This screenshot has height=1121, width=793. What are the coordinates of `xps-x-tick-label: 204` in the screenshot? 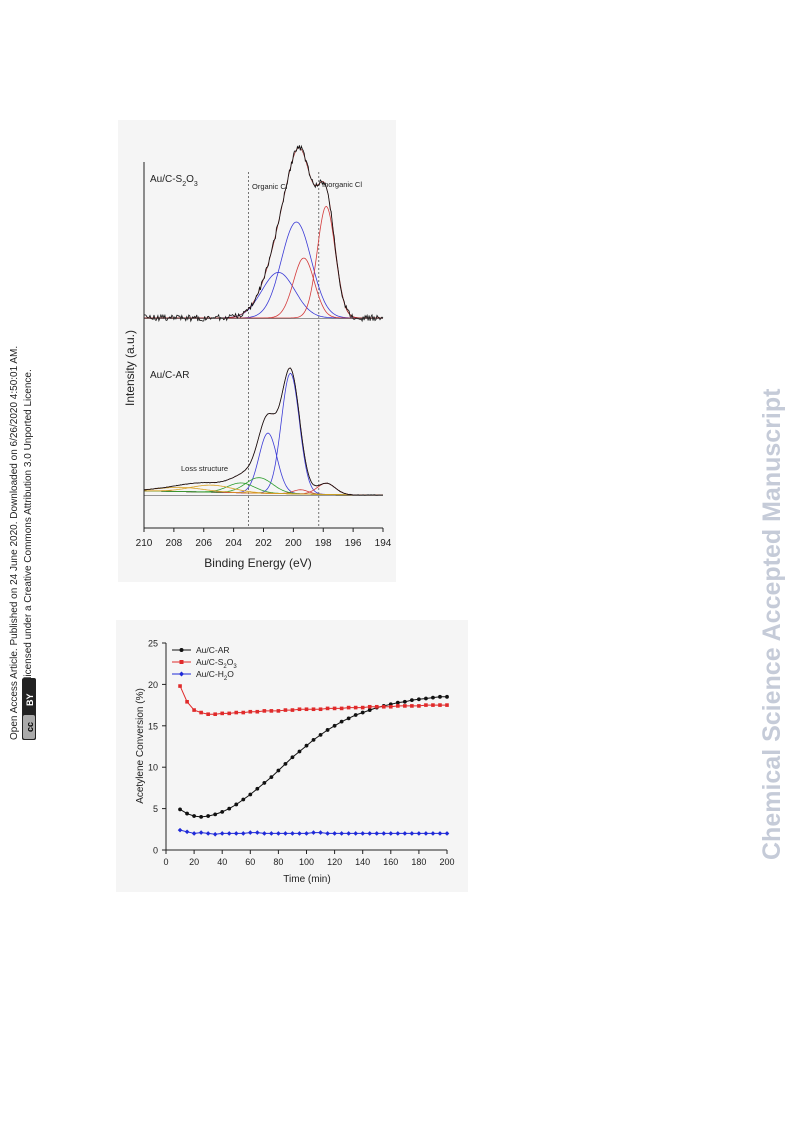 It's located at (233, 543).